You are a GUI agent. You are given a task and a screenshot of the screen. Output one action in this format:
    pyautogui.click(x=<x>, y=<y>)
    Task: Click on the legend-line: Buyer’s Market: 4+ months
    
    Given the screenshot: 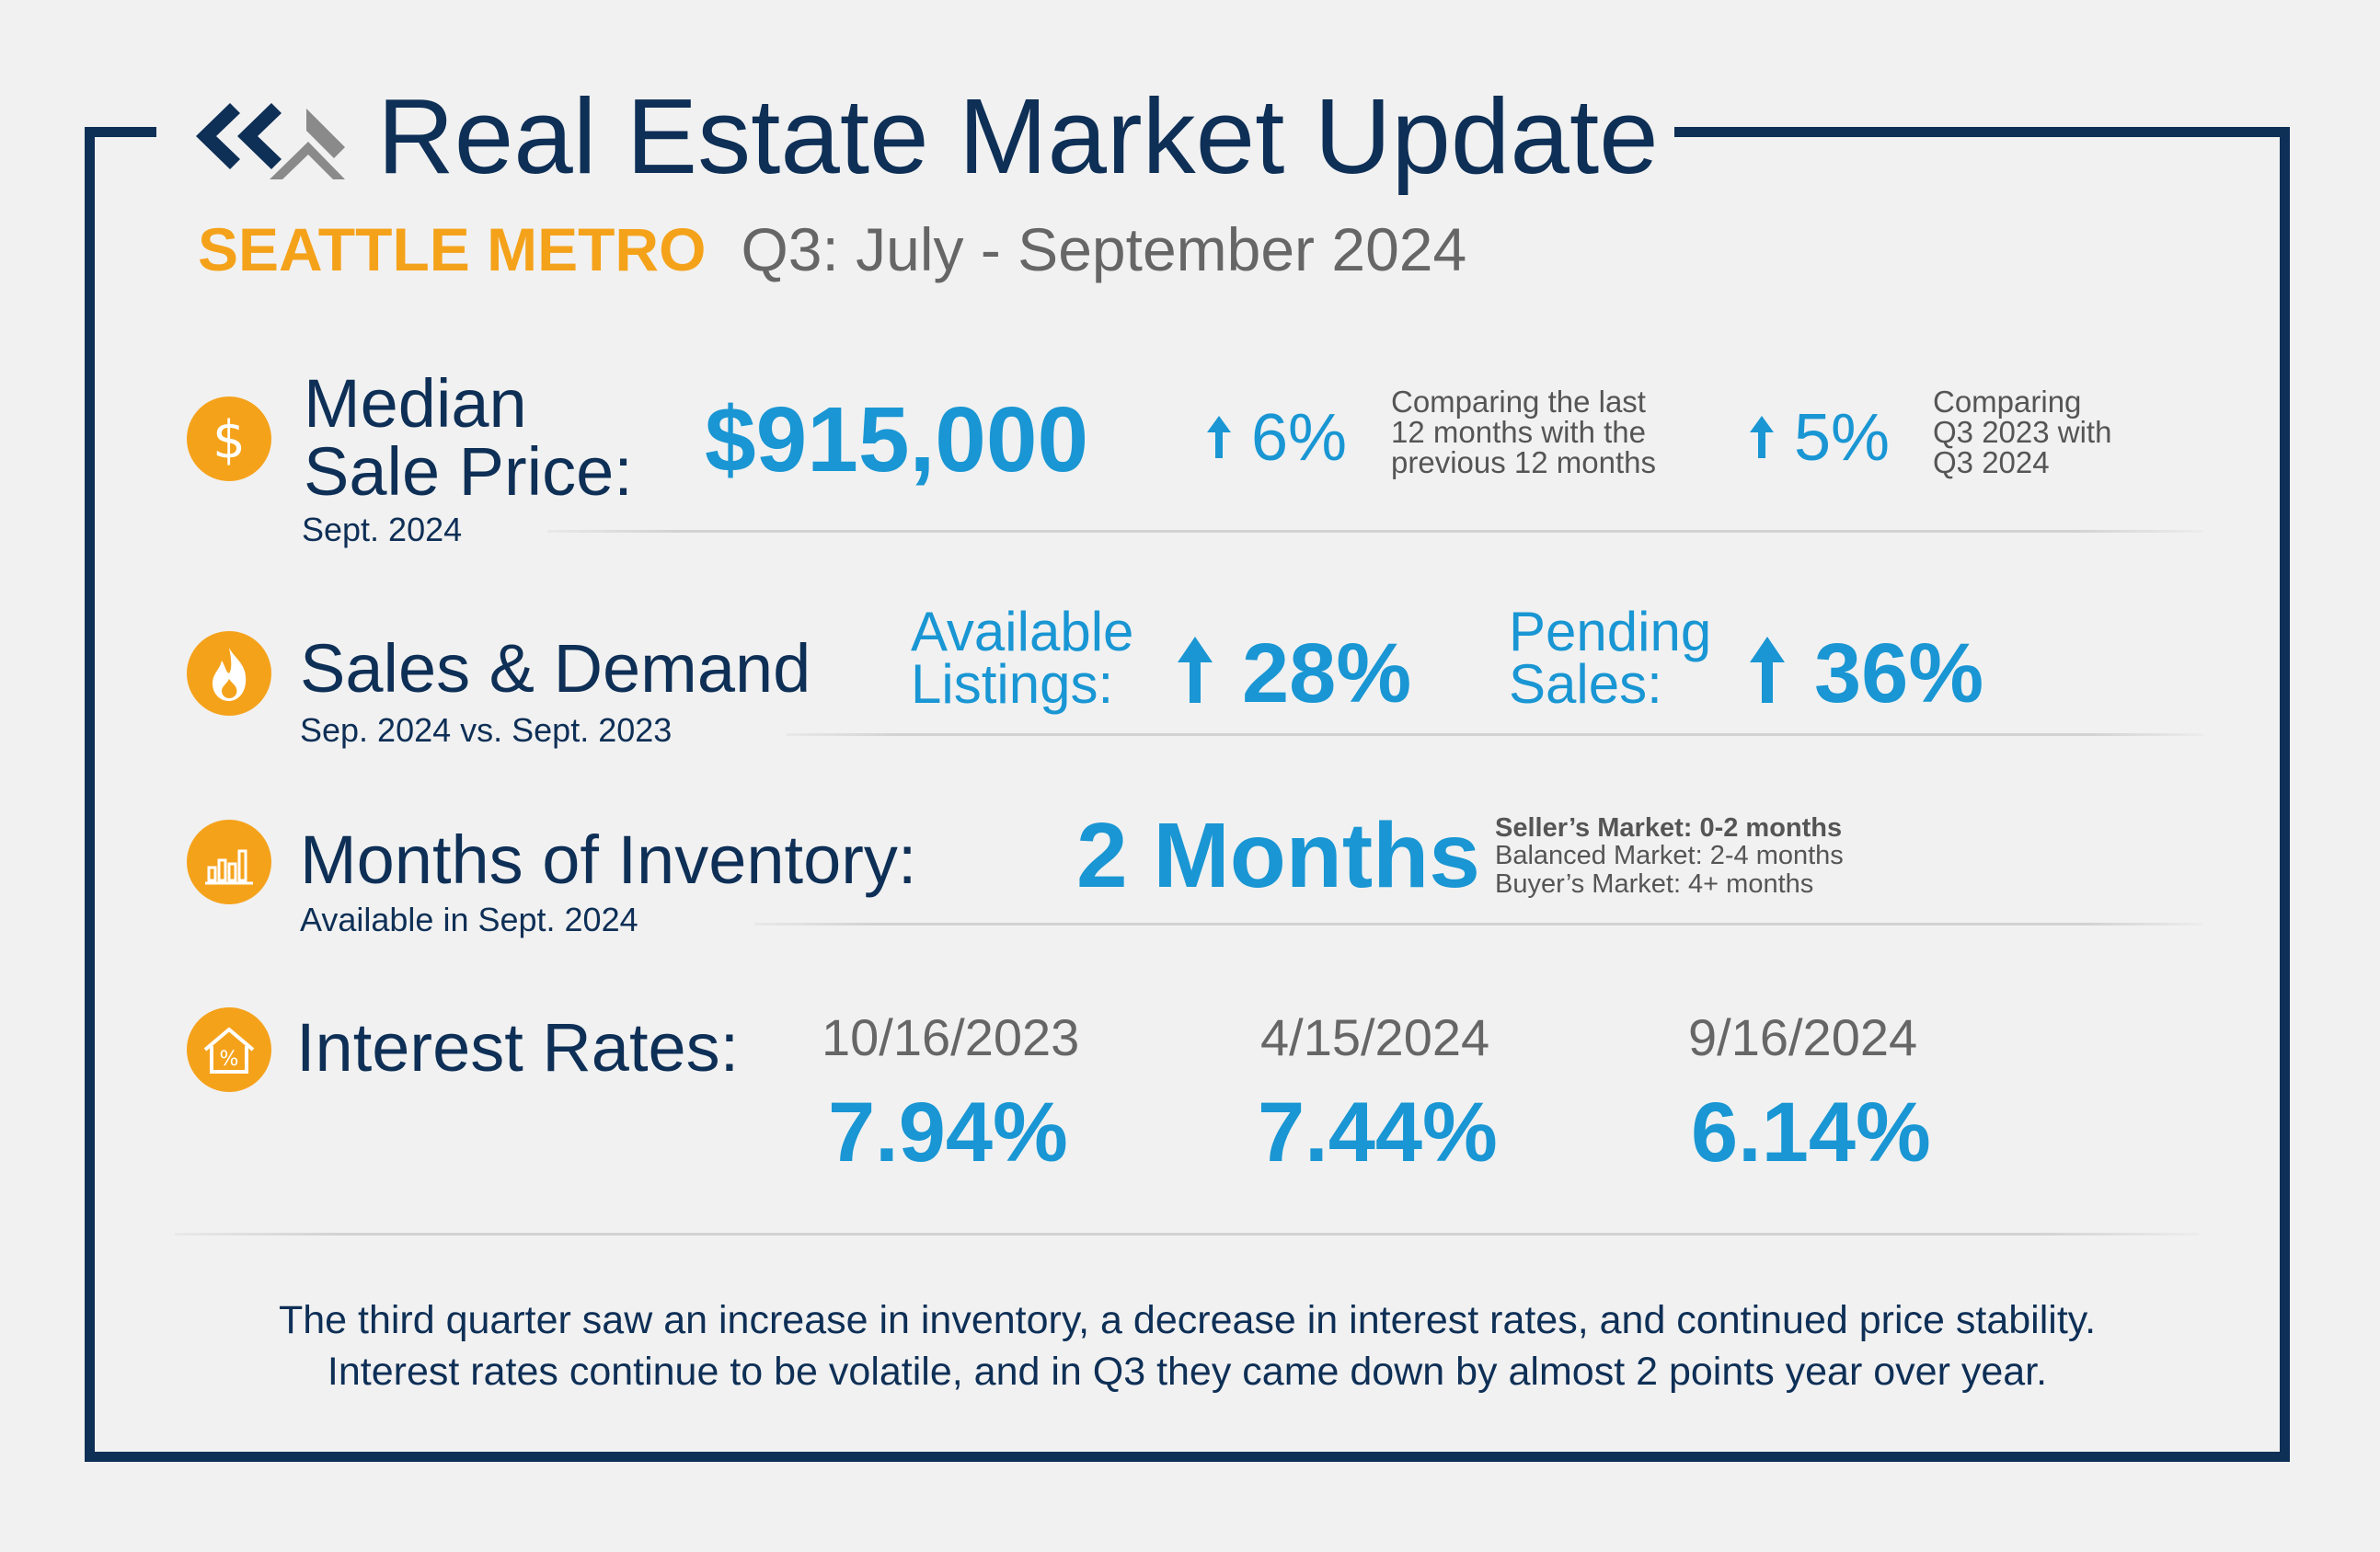 What is the action you would take?
    pyautogui.click(x=1654, y=883)
    